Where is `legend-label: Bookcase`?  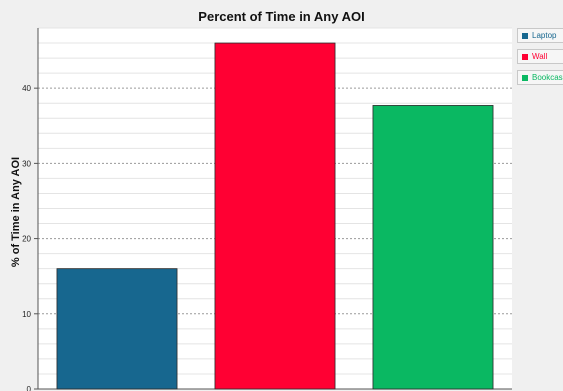 legend-label: Bookcase is located at coordinates (547, 77).